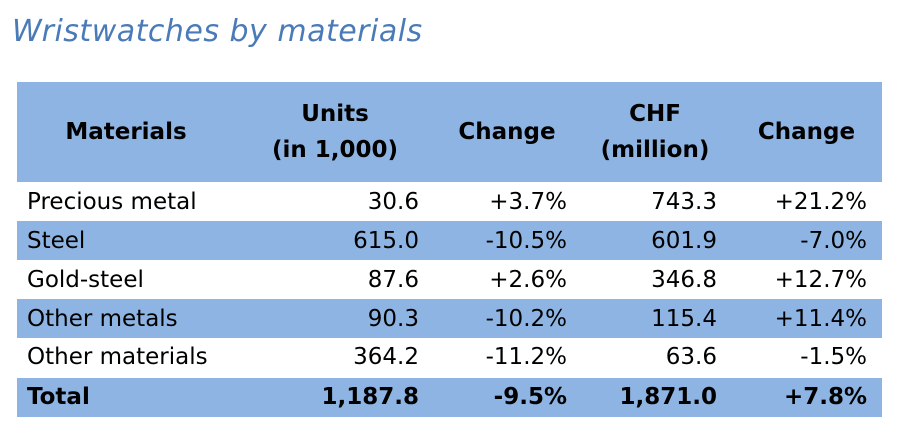 This screenshot has height=437, width=900. I want to click on header-units-line2: (in 1,000), so click(335, 150).